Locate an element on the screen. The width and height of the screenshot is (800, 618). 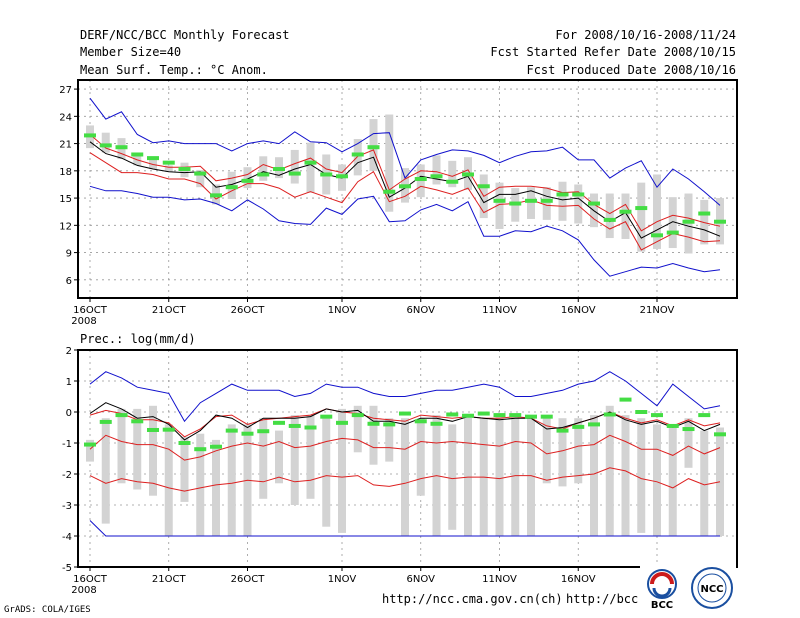
grads-credit: GrADS: COLA/IGES is located at coordinates (47, 610).